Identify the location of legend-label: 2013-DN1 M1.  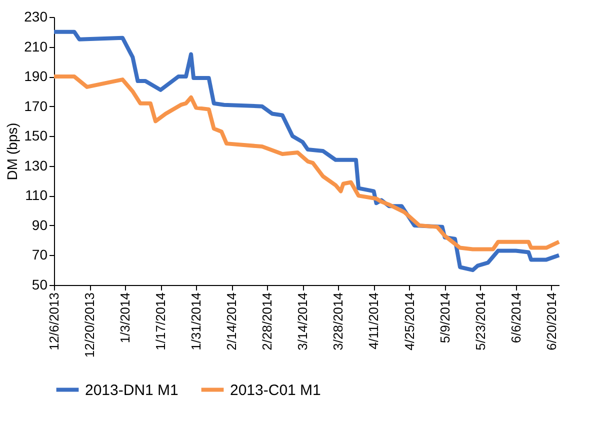
(131, 390).